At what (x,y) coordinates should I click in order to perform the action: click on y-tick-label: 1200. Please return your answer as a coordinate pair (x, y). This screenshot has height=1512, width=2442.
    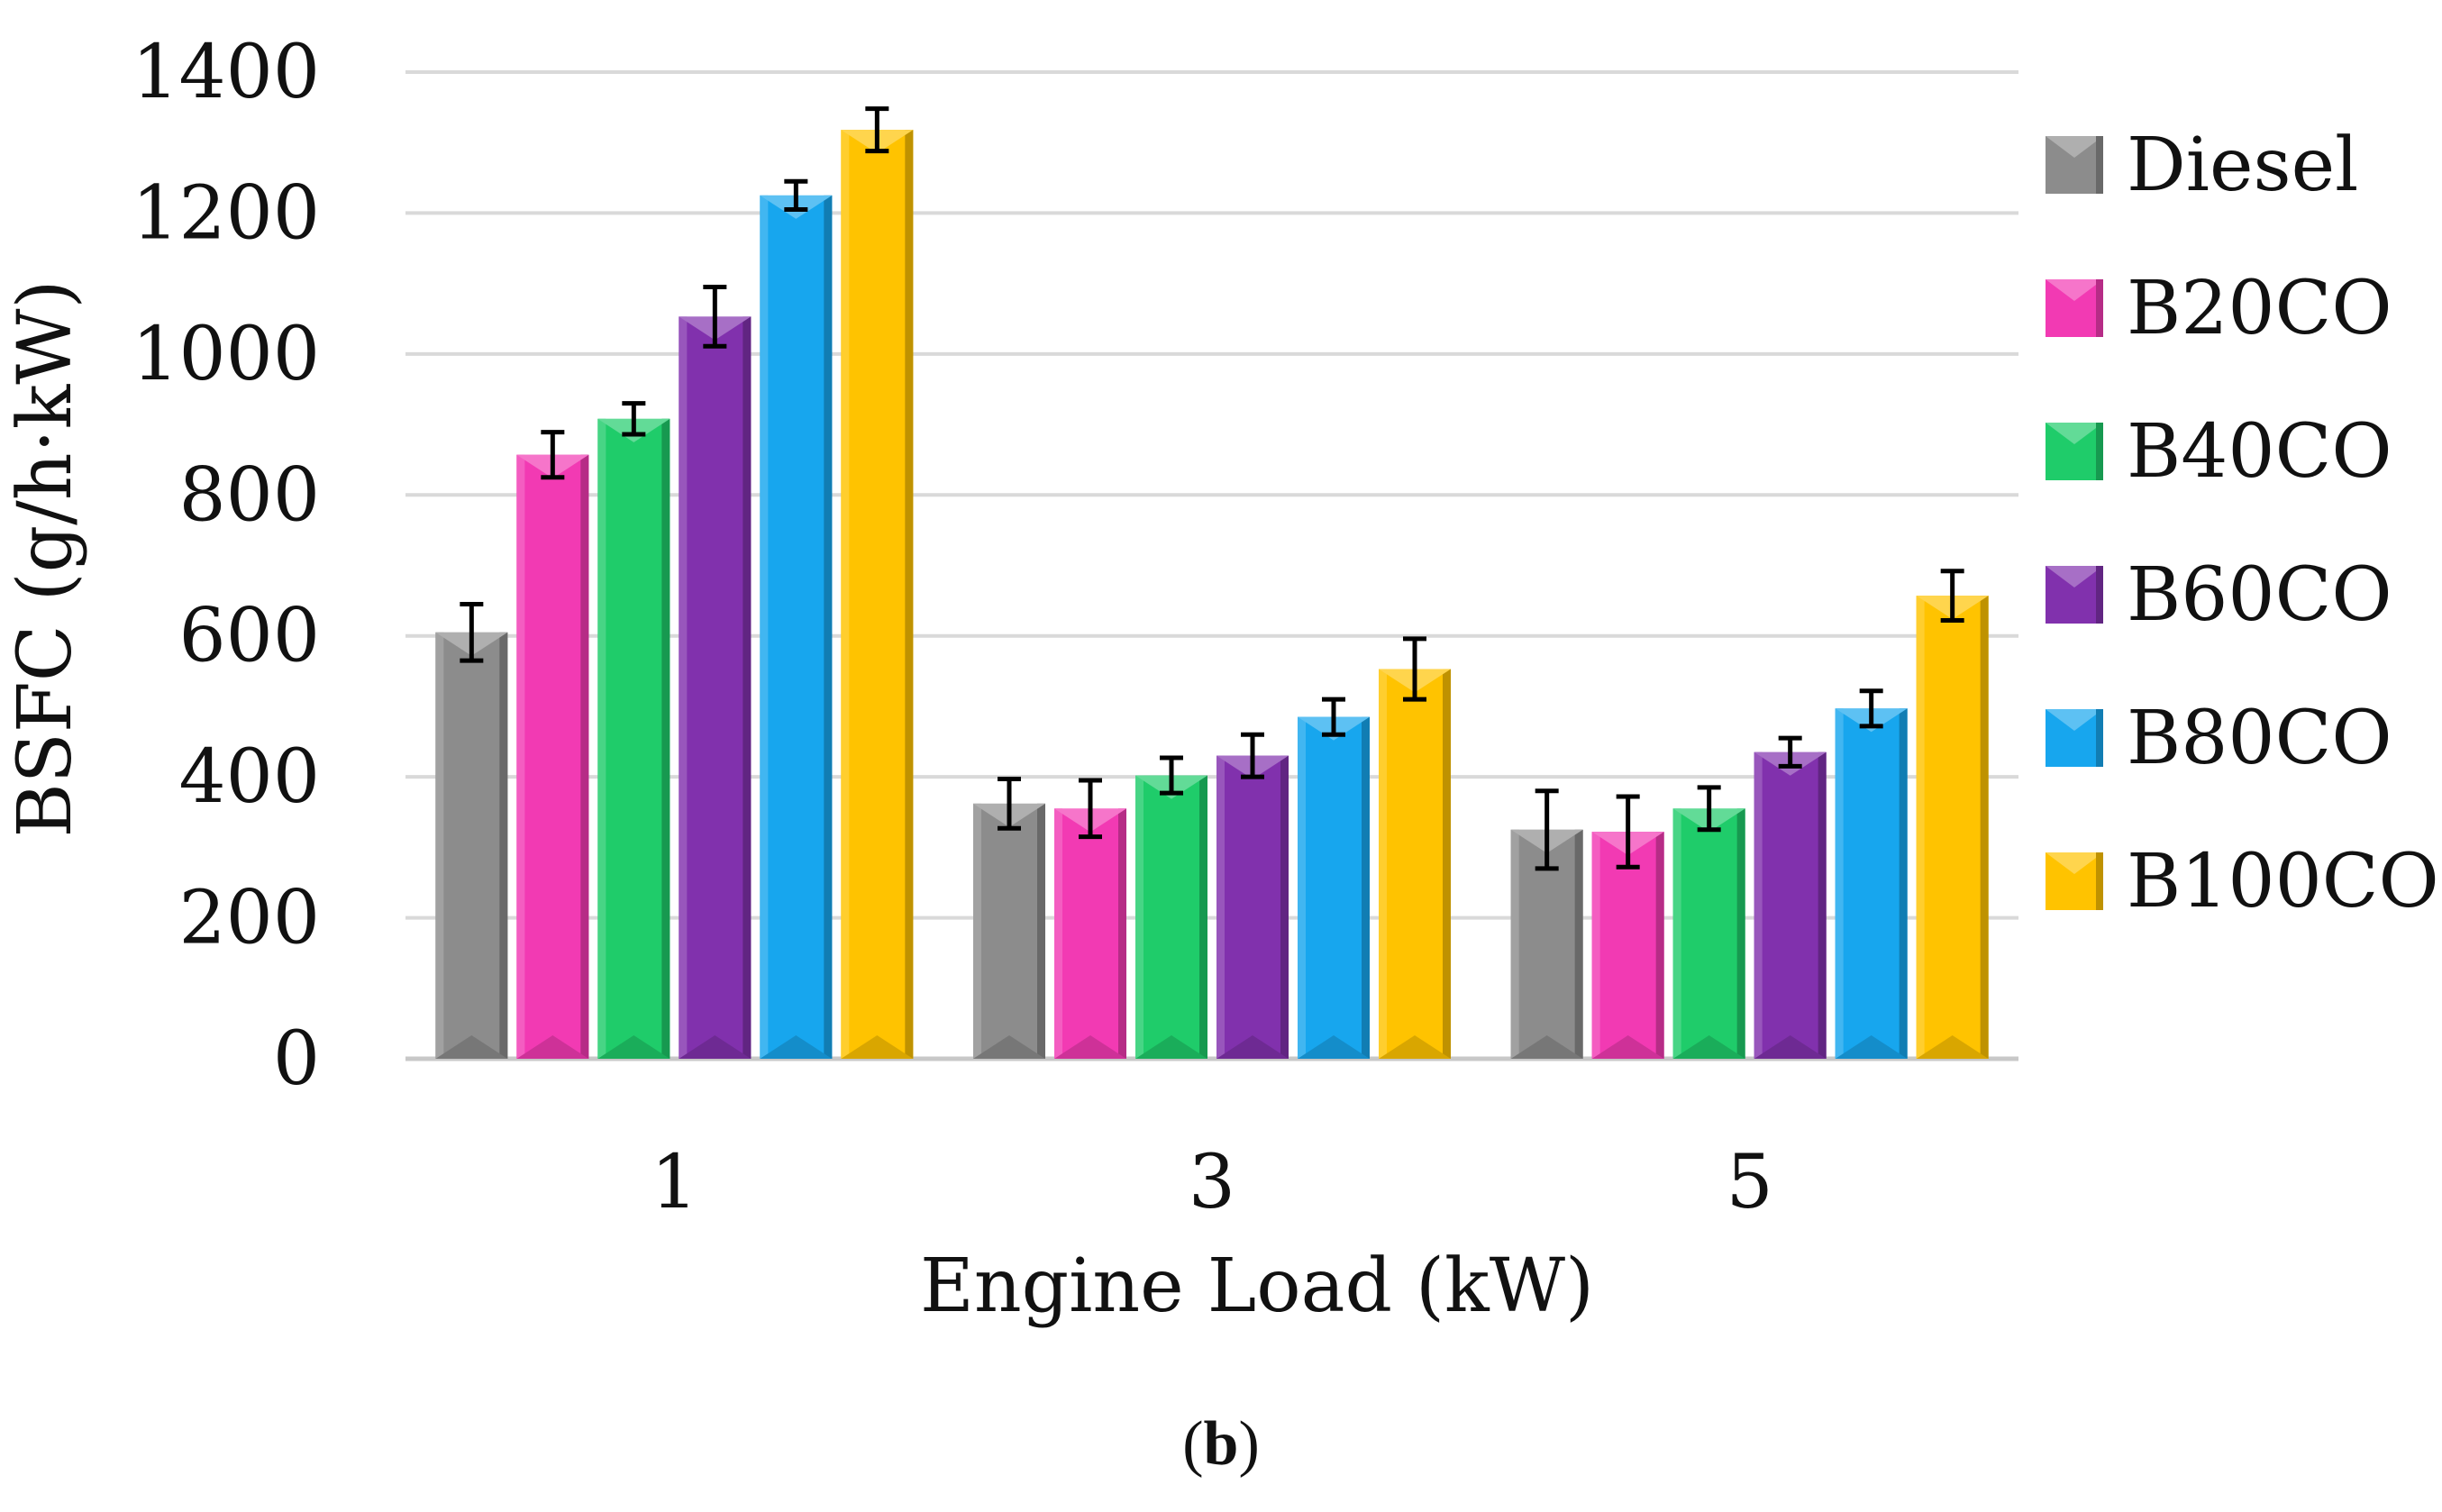
    Looking at the image, I should click on (226, 213).